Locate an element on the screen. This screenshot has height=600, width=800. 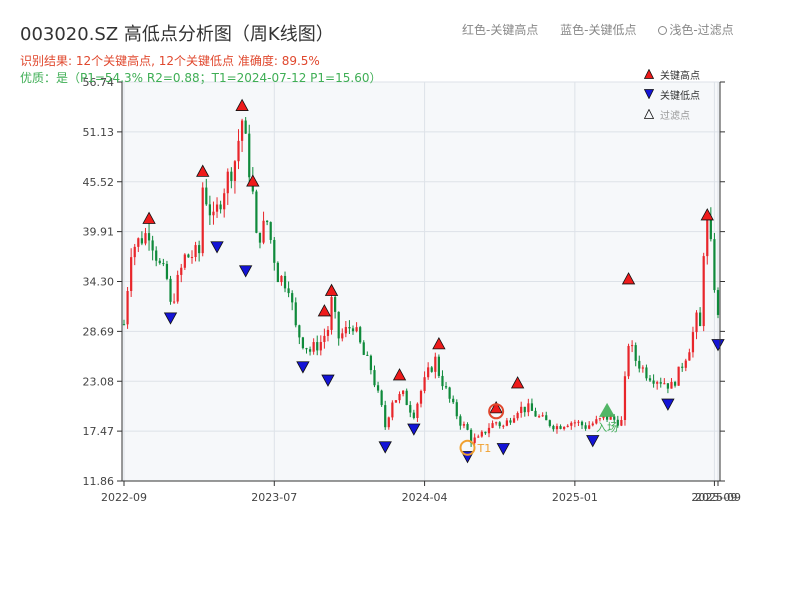
x-tick-label: 2022-09 is located at coordinates (124, 497).